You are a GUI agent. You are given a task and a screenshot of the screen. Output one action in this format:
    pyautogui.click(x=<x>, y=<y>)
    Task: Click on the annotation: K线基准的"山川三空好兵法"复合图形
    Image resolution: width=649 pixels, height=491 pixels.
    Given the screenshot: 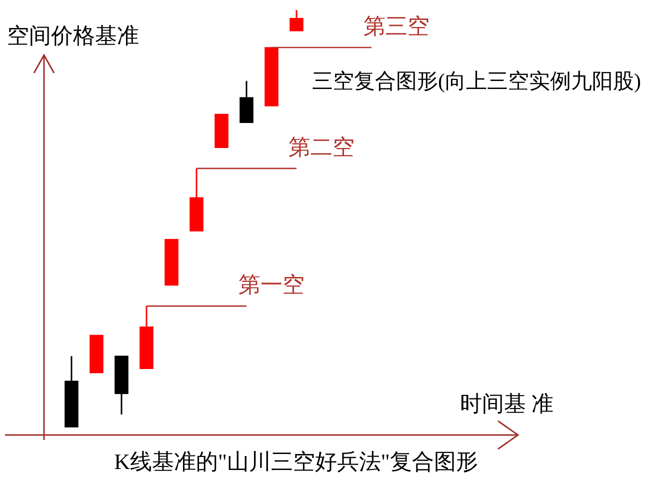 What is the action you would take?
    pyautogui.click(x=296, y=461)
    